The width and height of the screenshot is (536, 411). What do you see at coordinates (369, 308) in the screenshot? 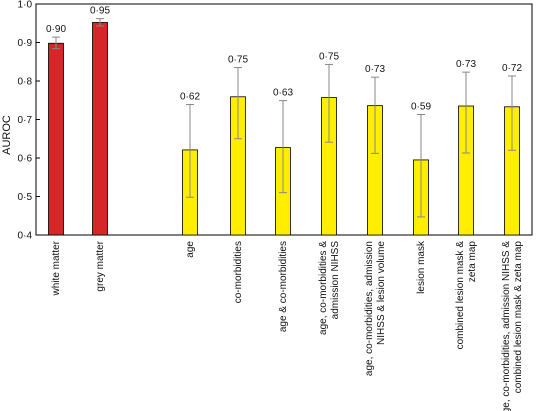
I see `x-tick-label: age, co-morbidities, admission` at bounding box center [369, 308].